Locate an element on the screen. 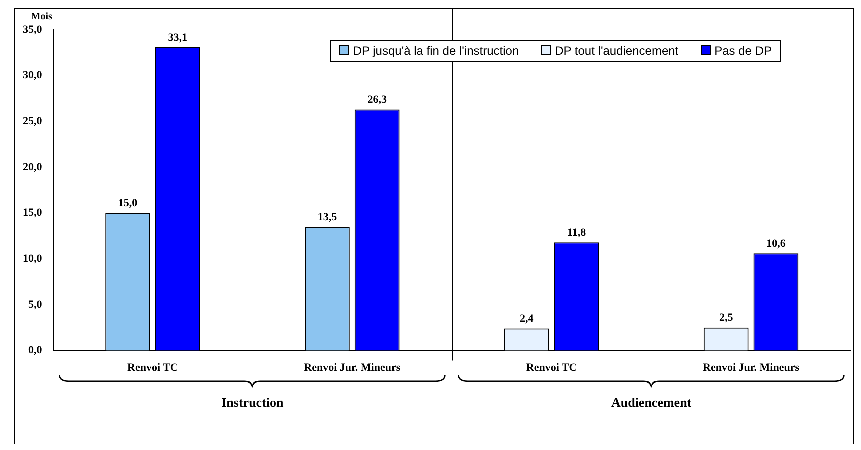  legend-label: Pas de DP is located at coordinates (743, 51).